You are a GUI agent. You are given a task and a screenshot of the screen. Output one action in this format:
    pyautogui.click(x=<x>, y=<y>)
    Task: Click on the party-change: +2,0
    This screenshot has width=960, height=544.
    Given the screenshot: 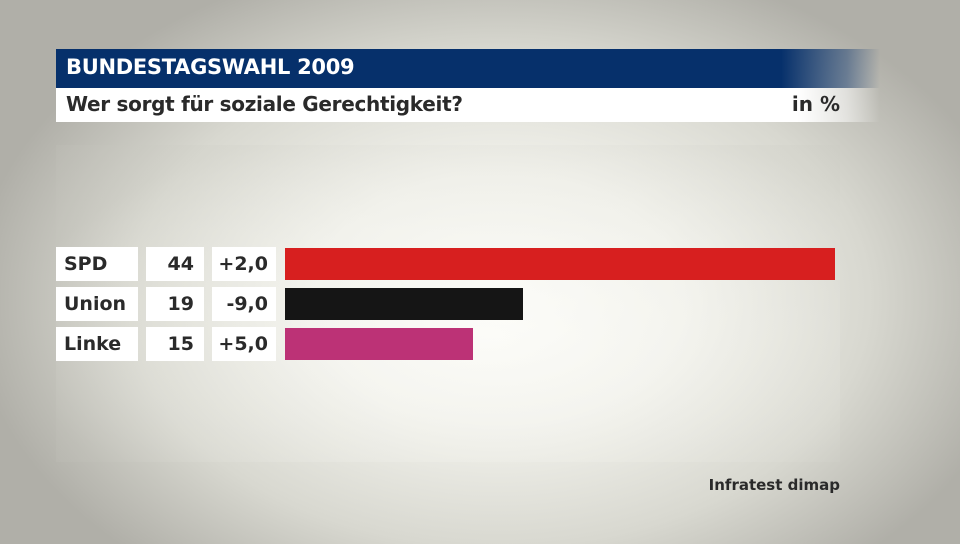 What is the action you would take?
    pyautogui.click(x=244, y=264)
    